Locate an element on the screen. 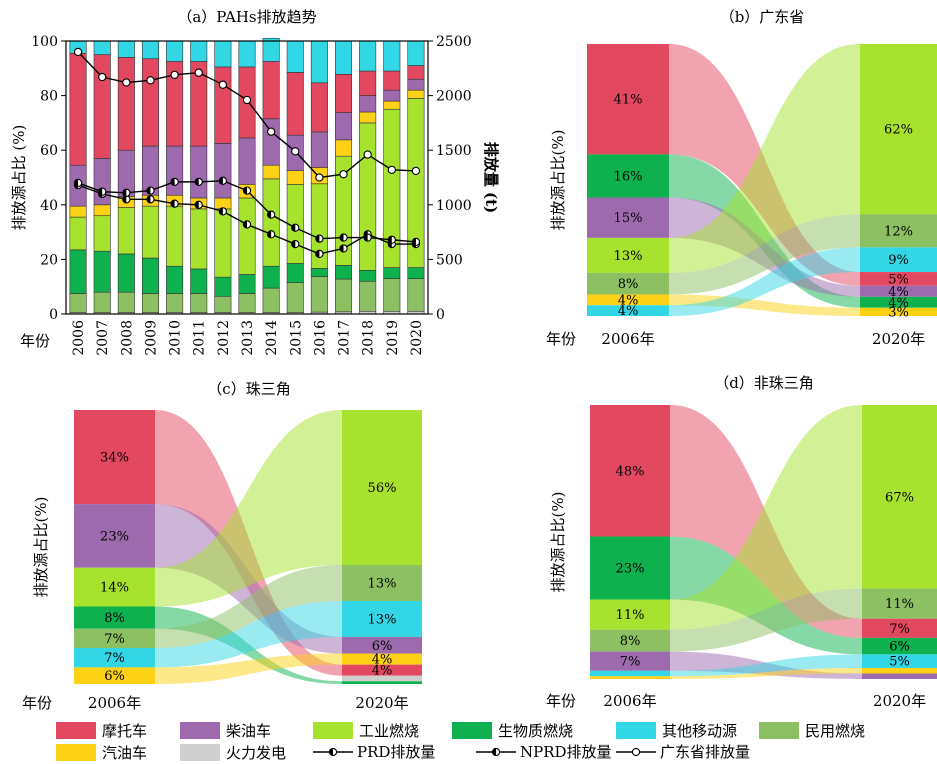 The height and width of the screenshot is (764, 937). y-tick-label: 20 is located at coordinates (49, 260).